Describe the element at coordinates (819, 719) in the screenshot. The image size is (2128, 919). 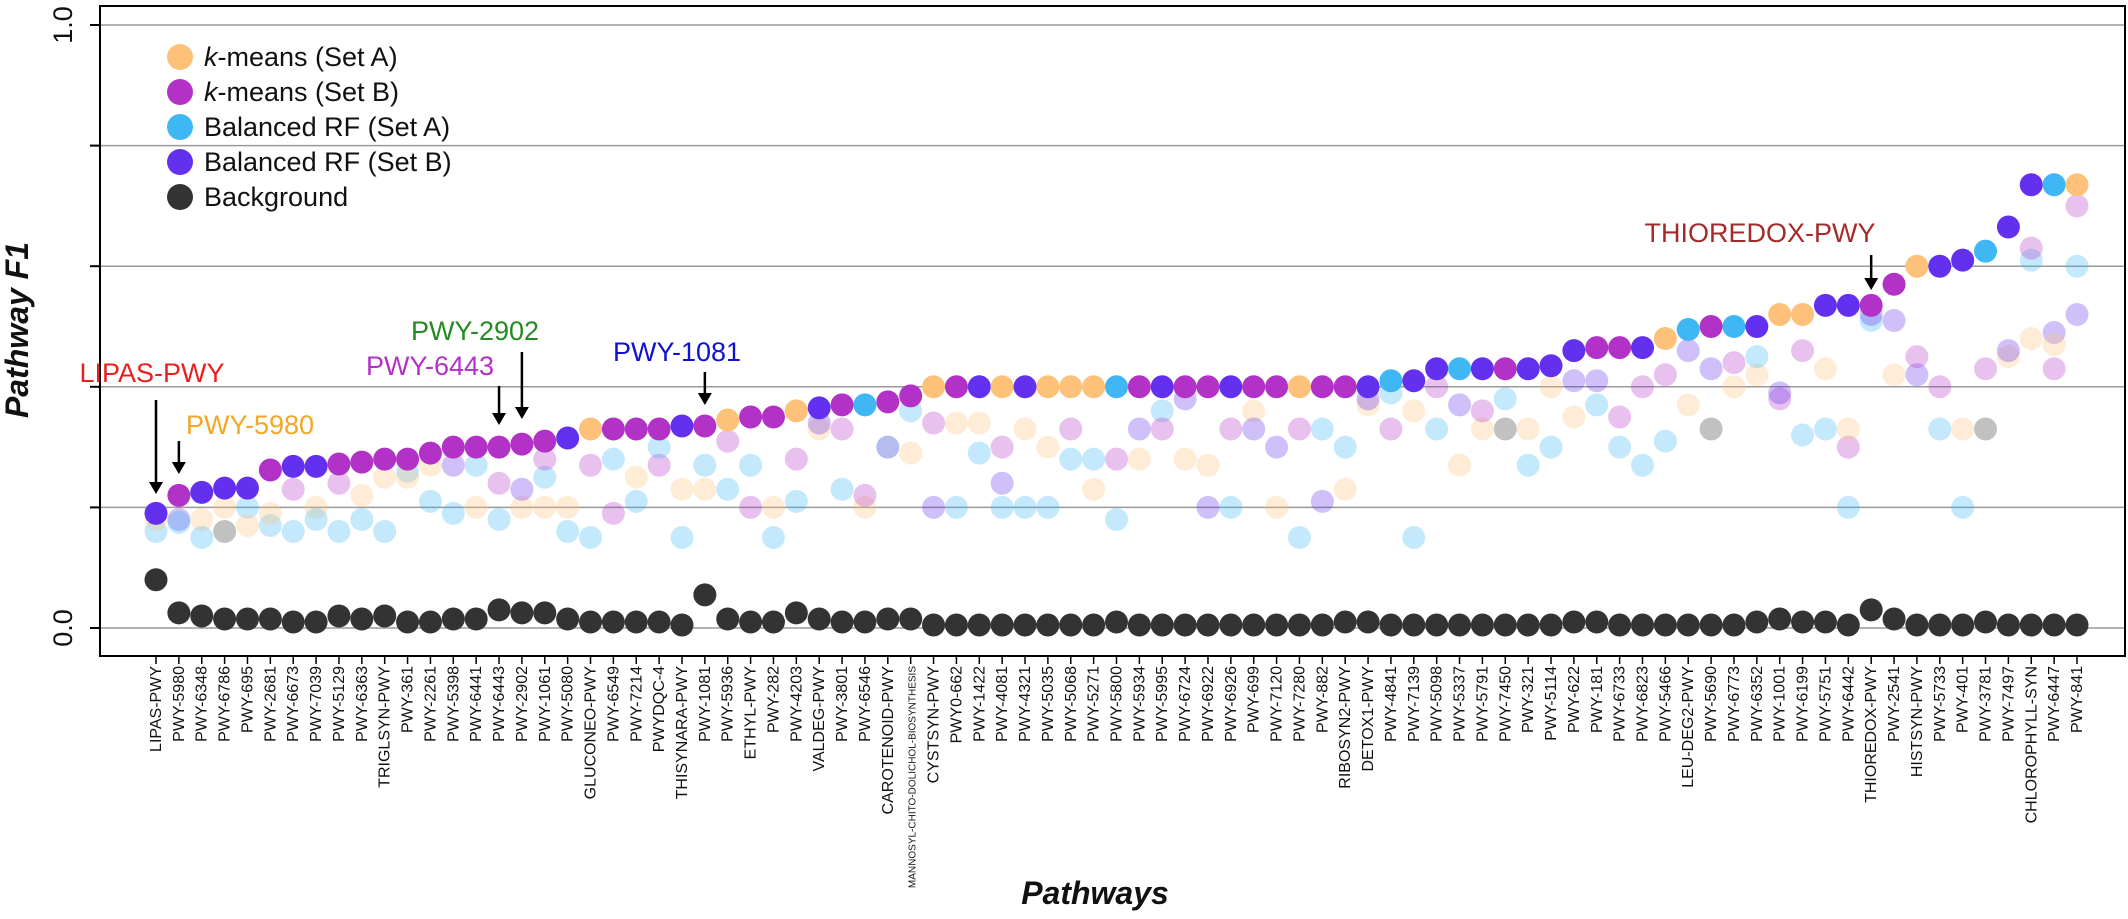
I see `x-tick-label: VALDEG-PWY` at that location.